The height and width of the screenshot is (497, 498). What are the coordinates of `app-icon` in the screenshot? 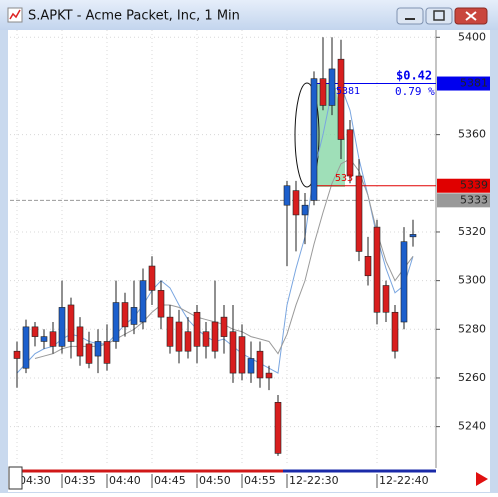 It's located at (15, 15).